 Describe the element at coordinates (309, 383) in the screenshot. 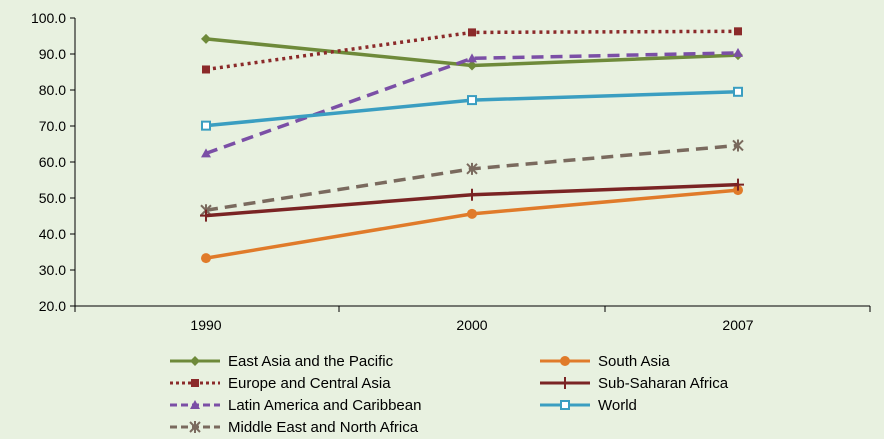

I see `legend-label: Europe and Central Asia` at that location.